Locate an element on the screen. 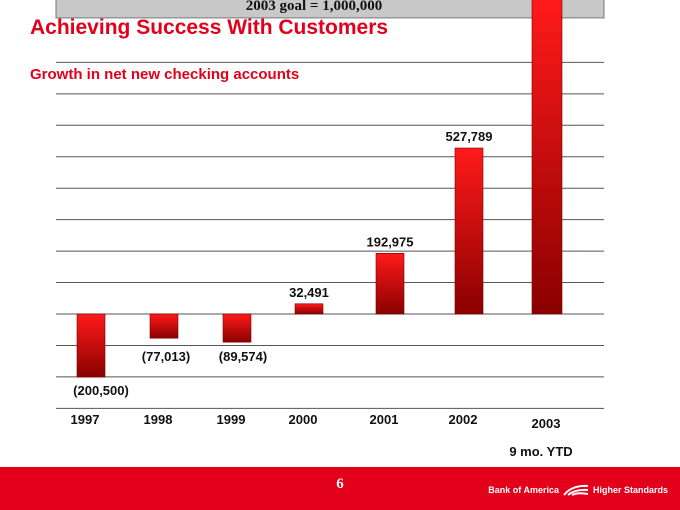 The height and width of the screenshot is (510, 680). bar-2002 is located at coordinates (469, 231).